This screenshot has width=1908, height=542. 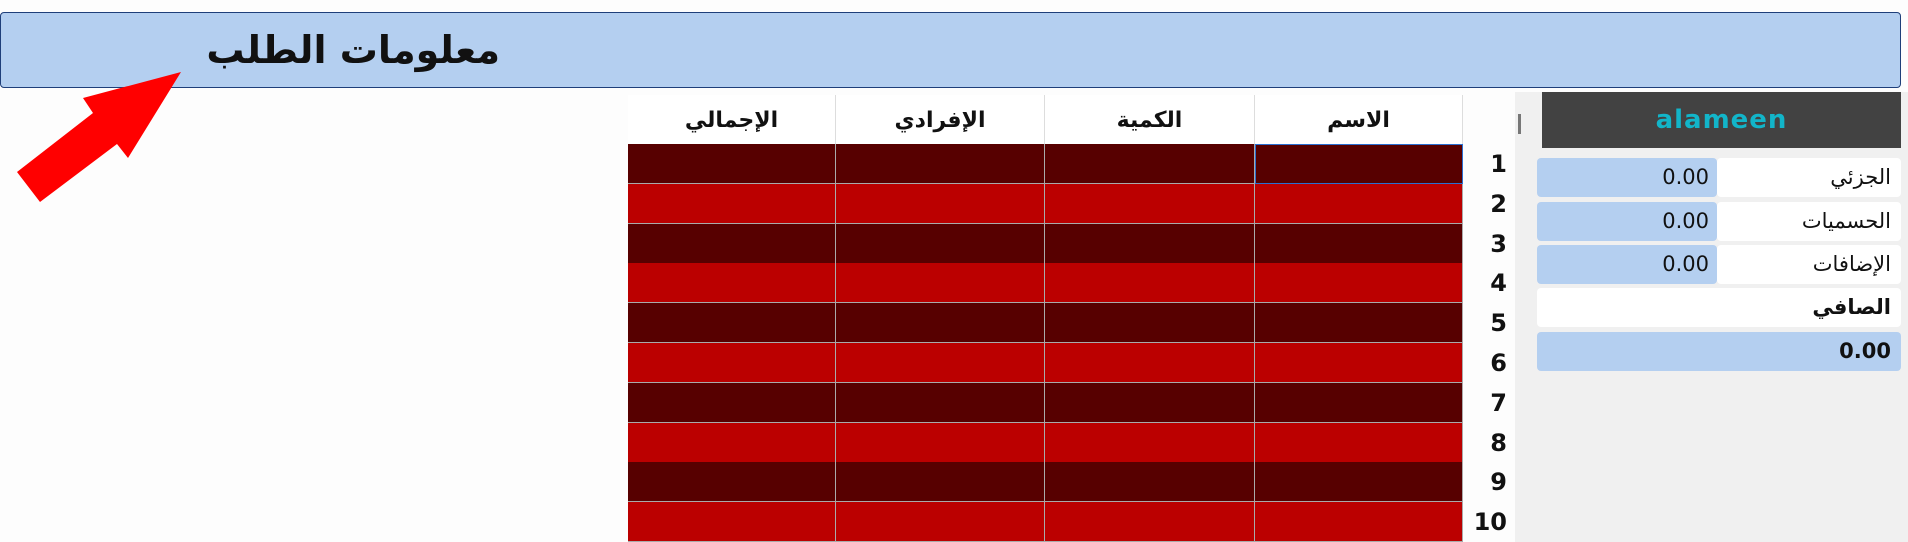 What do you see at coordinates (1721, 120) in the screenshot?
I see `alameen-logo: alameen` at bounding box center [1721, 120].